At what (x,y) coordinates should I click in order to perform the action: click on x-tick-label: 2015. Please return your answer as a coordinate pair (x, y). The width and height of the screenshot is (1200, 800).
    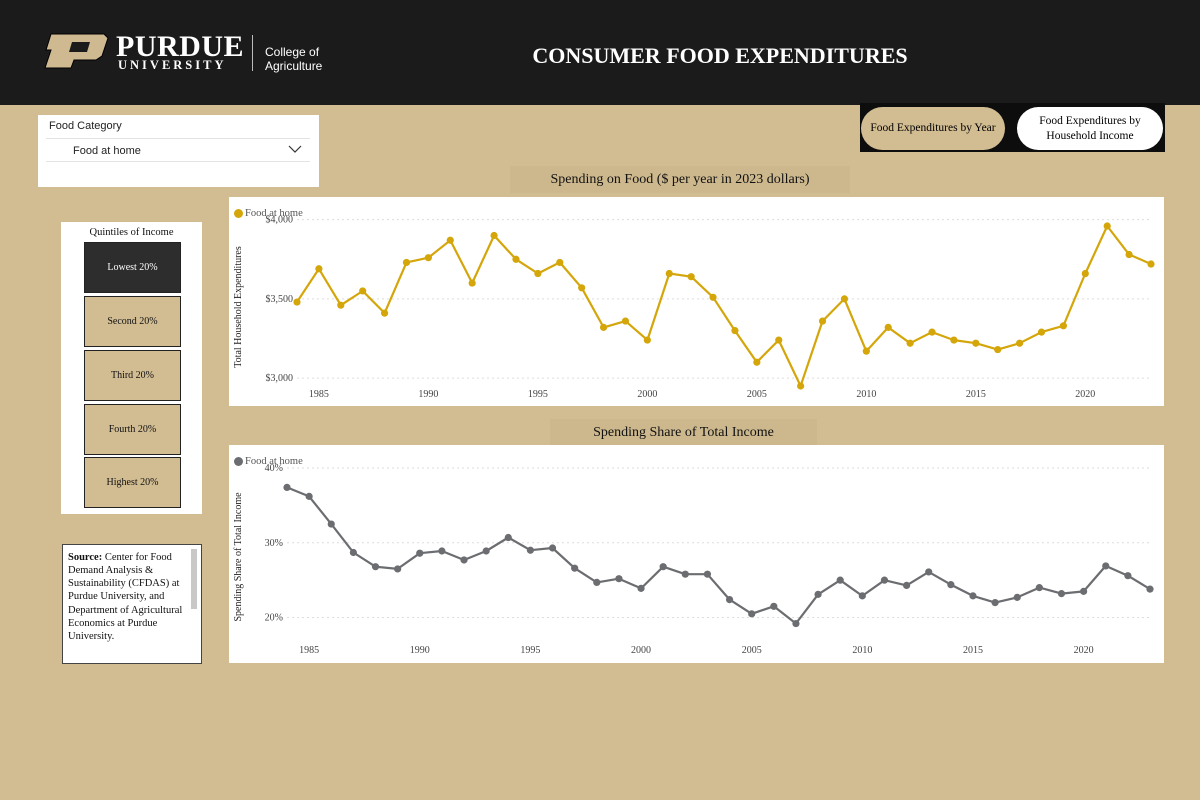
    Looking at the image, I should click on (973, 650).